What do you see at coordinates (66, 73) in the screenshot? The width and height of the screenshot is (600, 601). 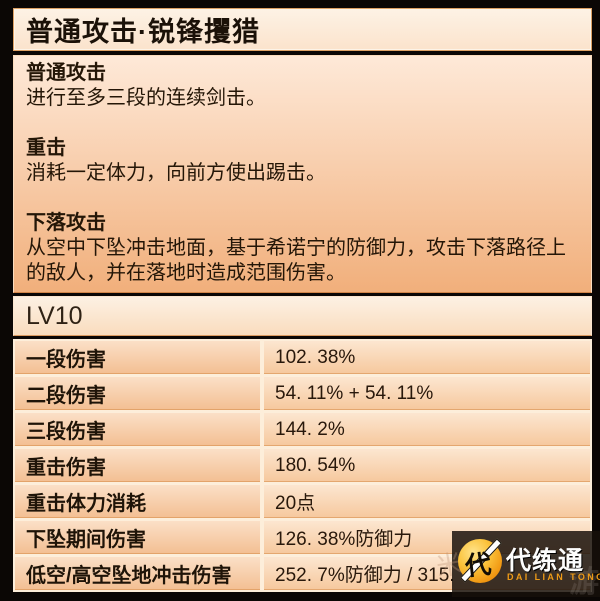 I see `section-heading: 普通攻击` at bounding box center [66, 73].